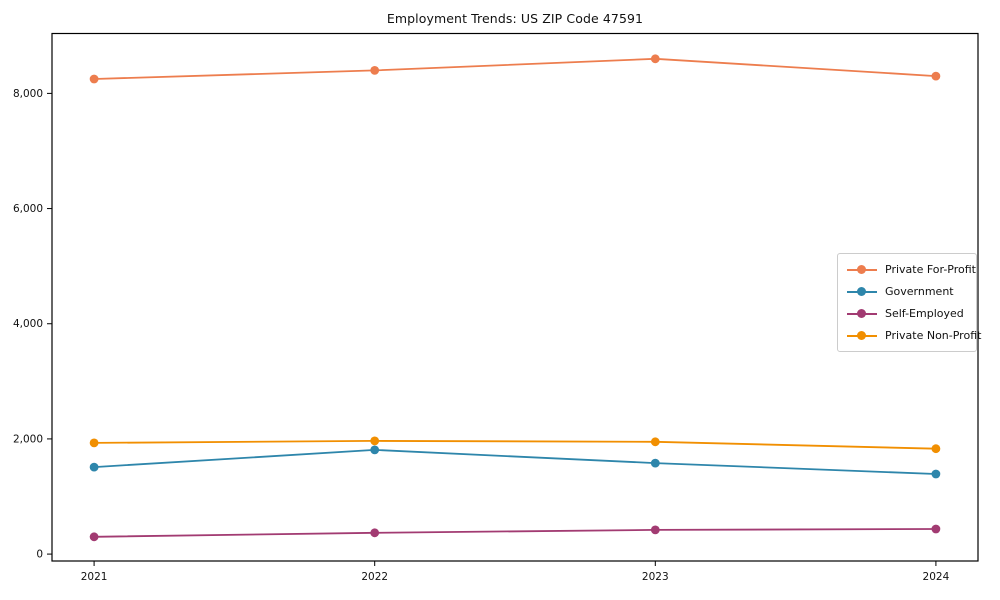 Image resolution: width=1000 pixels, height=600 pixels. Describe the element at coordinates (933, 335) in the screenshot. I see `legend-item-label: Private Non-Profit` at that location.